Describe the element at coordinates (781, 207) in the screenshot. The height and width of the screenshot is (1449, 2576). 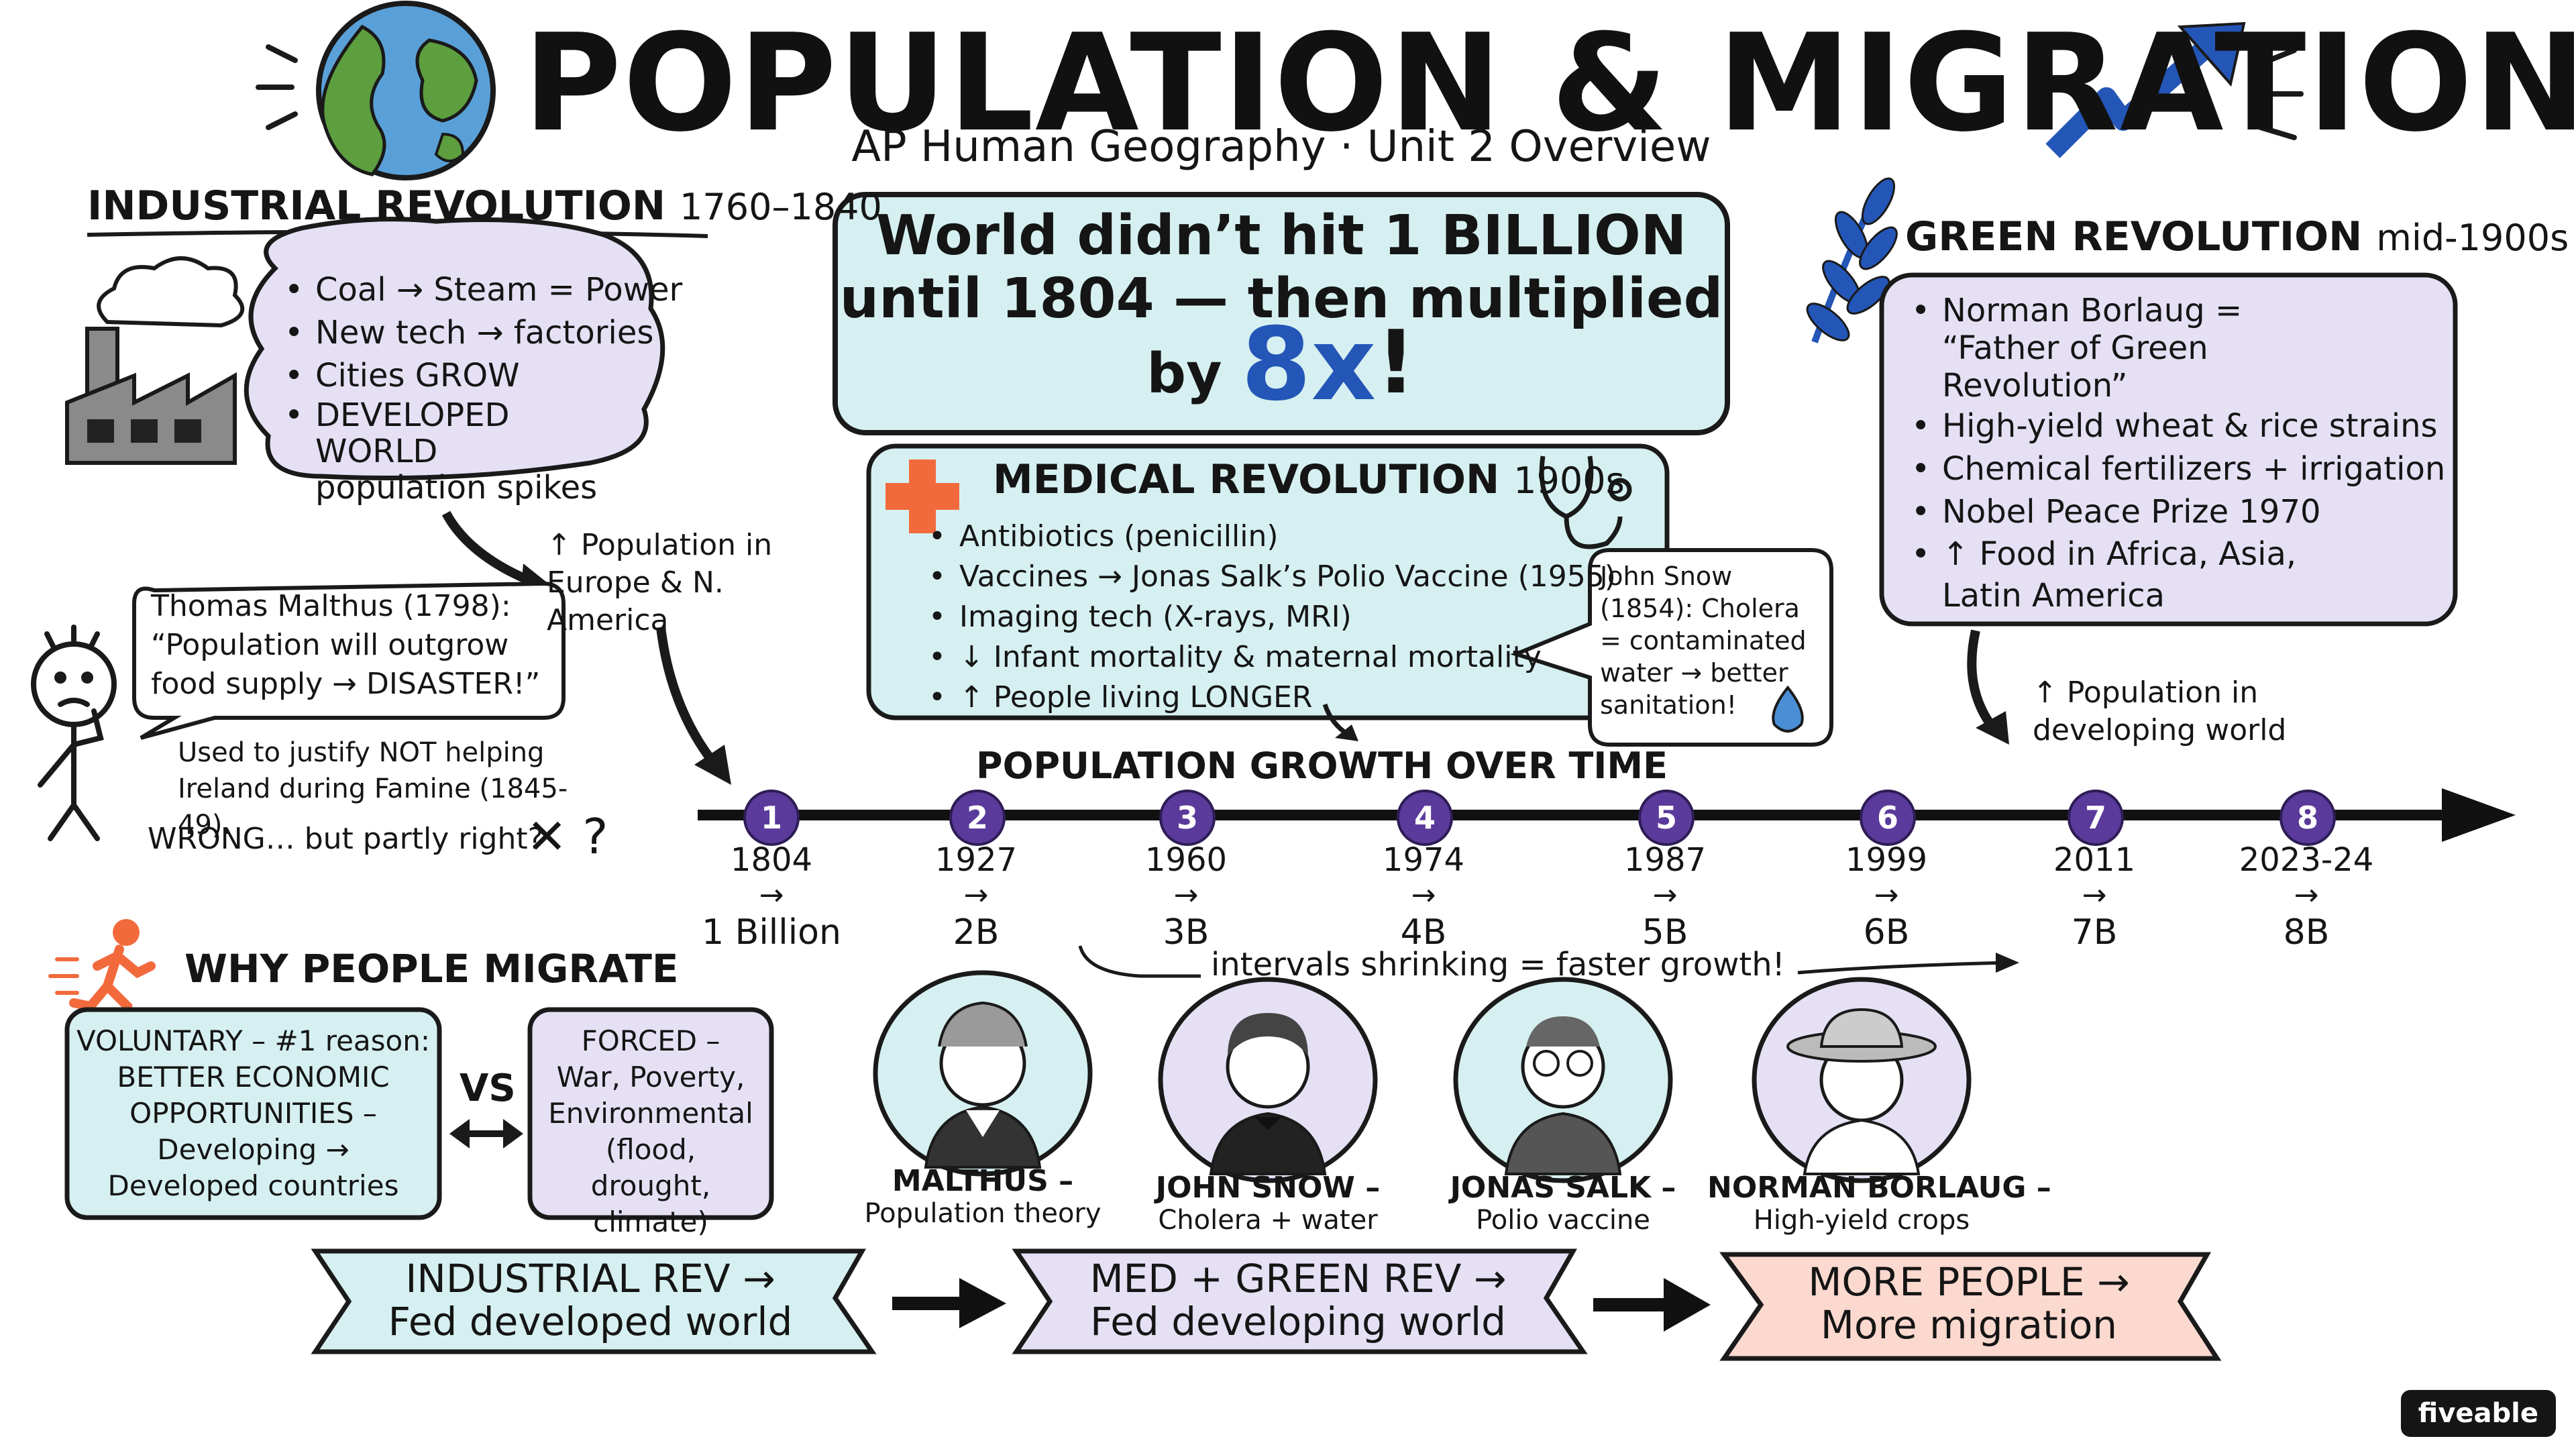
I see `industrial-dates: 1760–1840` at that location.